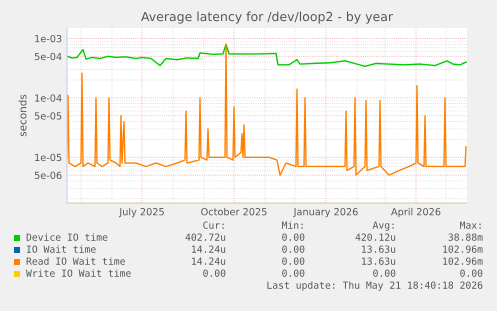 This screenshot has width=497, height=311. Describe the element at coordinates (67, 237) in the screenshot. I see `legend-label: Device IO time` at that location.